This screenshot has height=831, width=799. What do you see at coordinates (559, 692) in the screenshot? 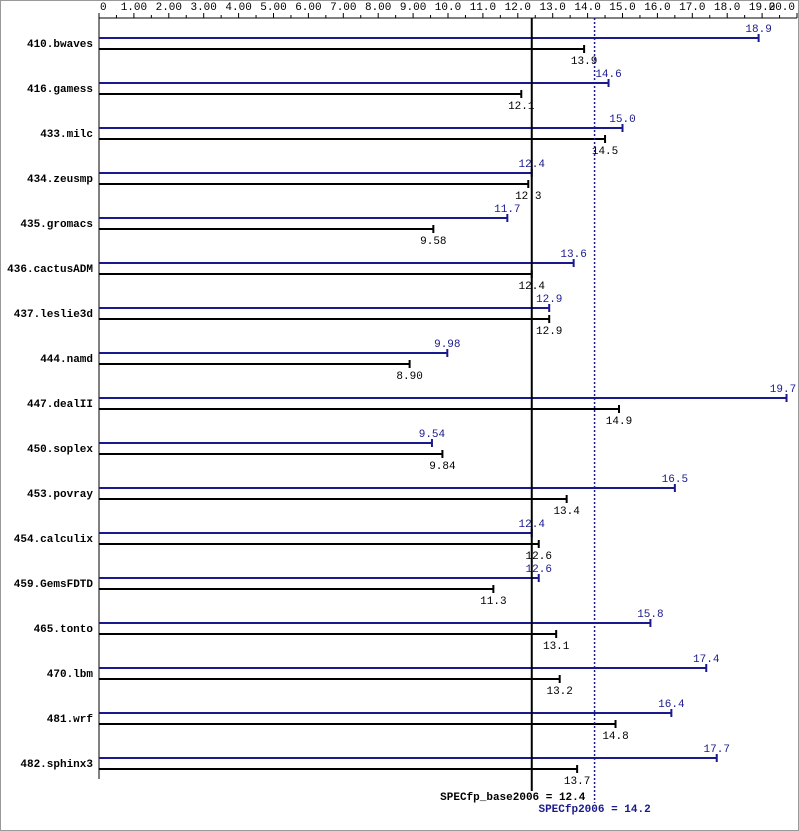
I see `value-label: 13.2` at bounding box center [559, 692].